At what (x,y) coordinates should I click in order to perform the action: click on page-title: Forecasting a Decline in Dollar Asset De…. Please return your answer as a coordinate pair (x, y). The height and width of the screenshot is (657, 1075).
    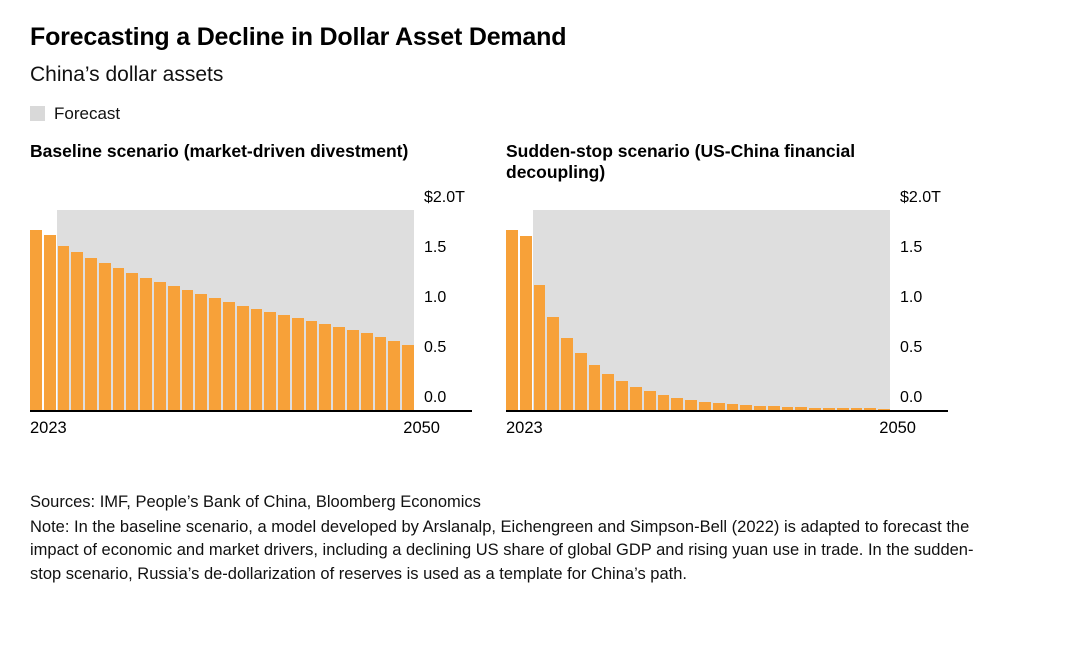
    Looking at the image, I should click on (298, 37).